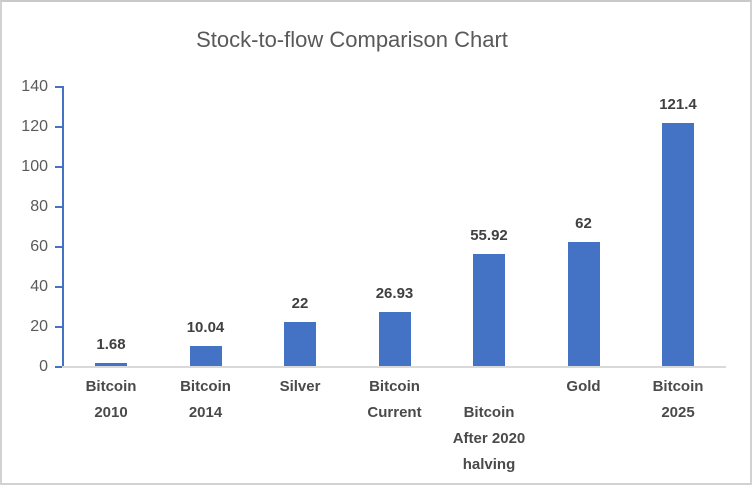 This screenshot has height=485, width=752. I want to click on bar-bitcoin-current, so click(394, 339).